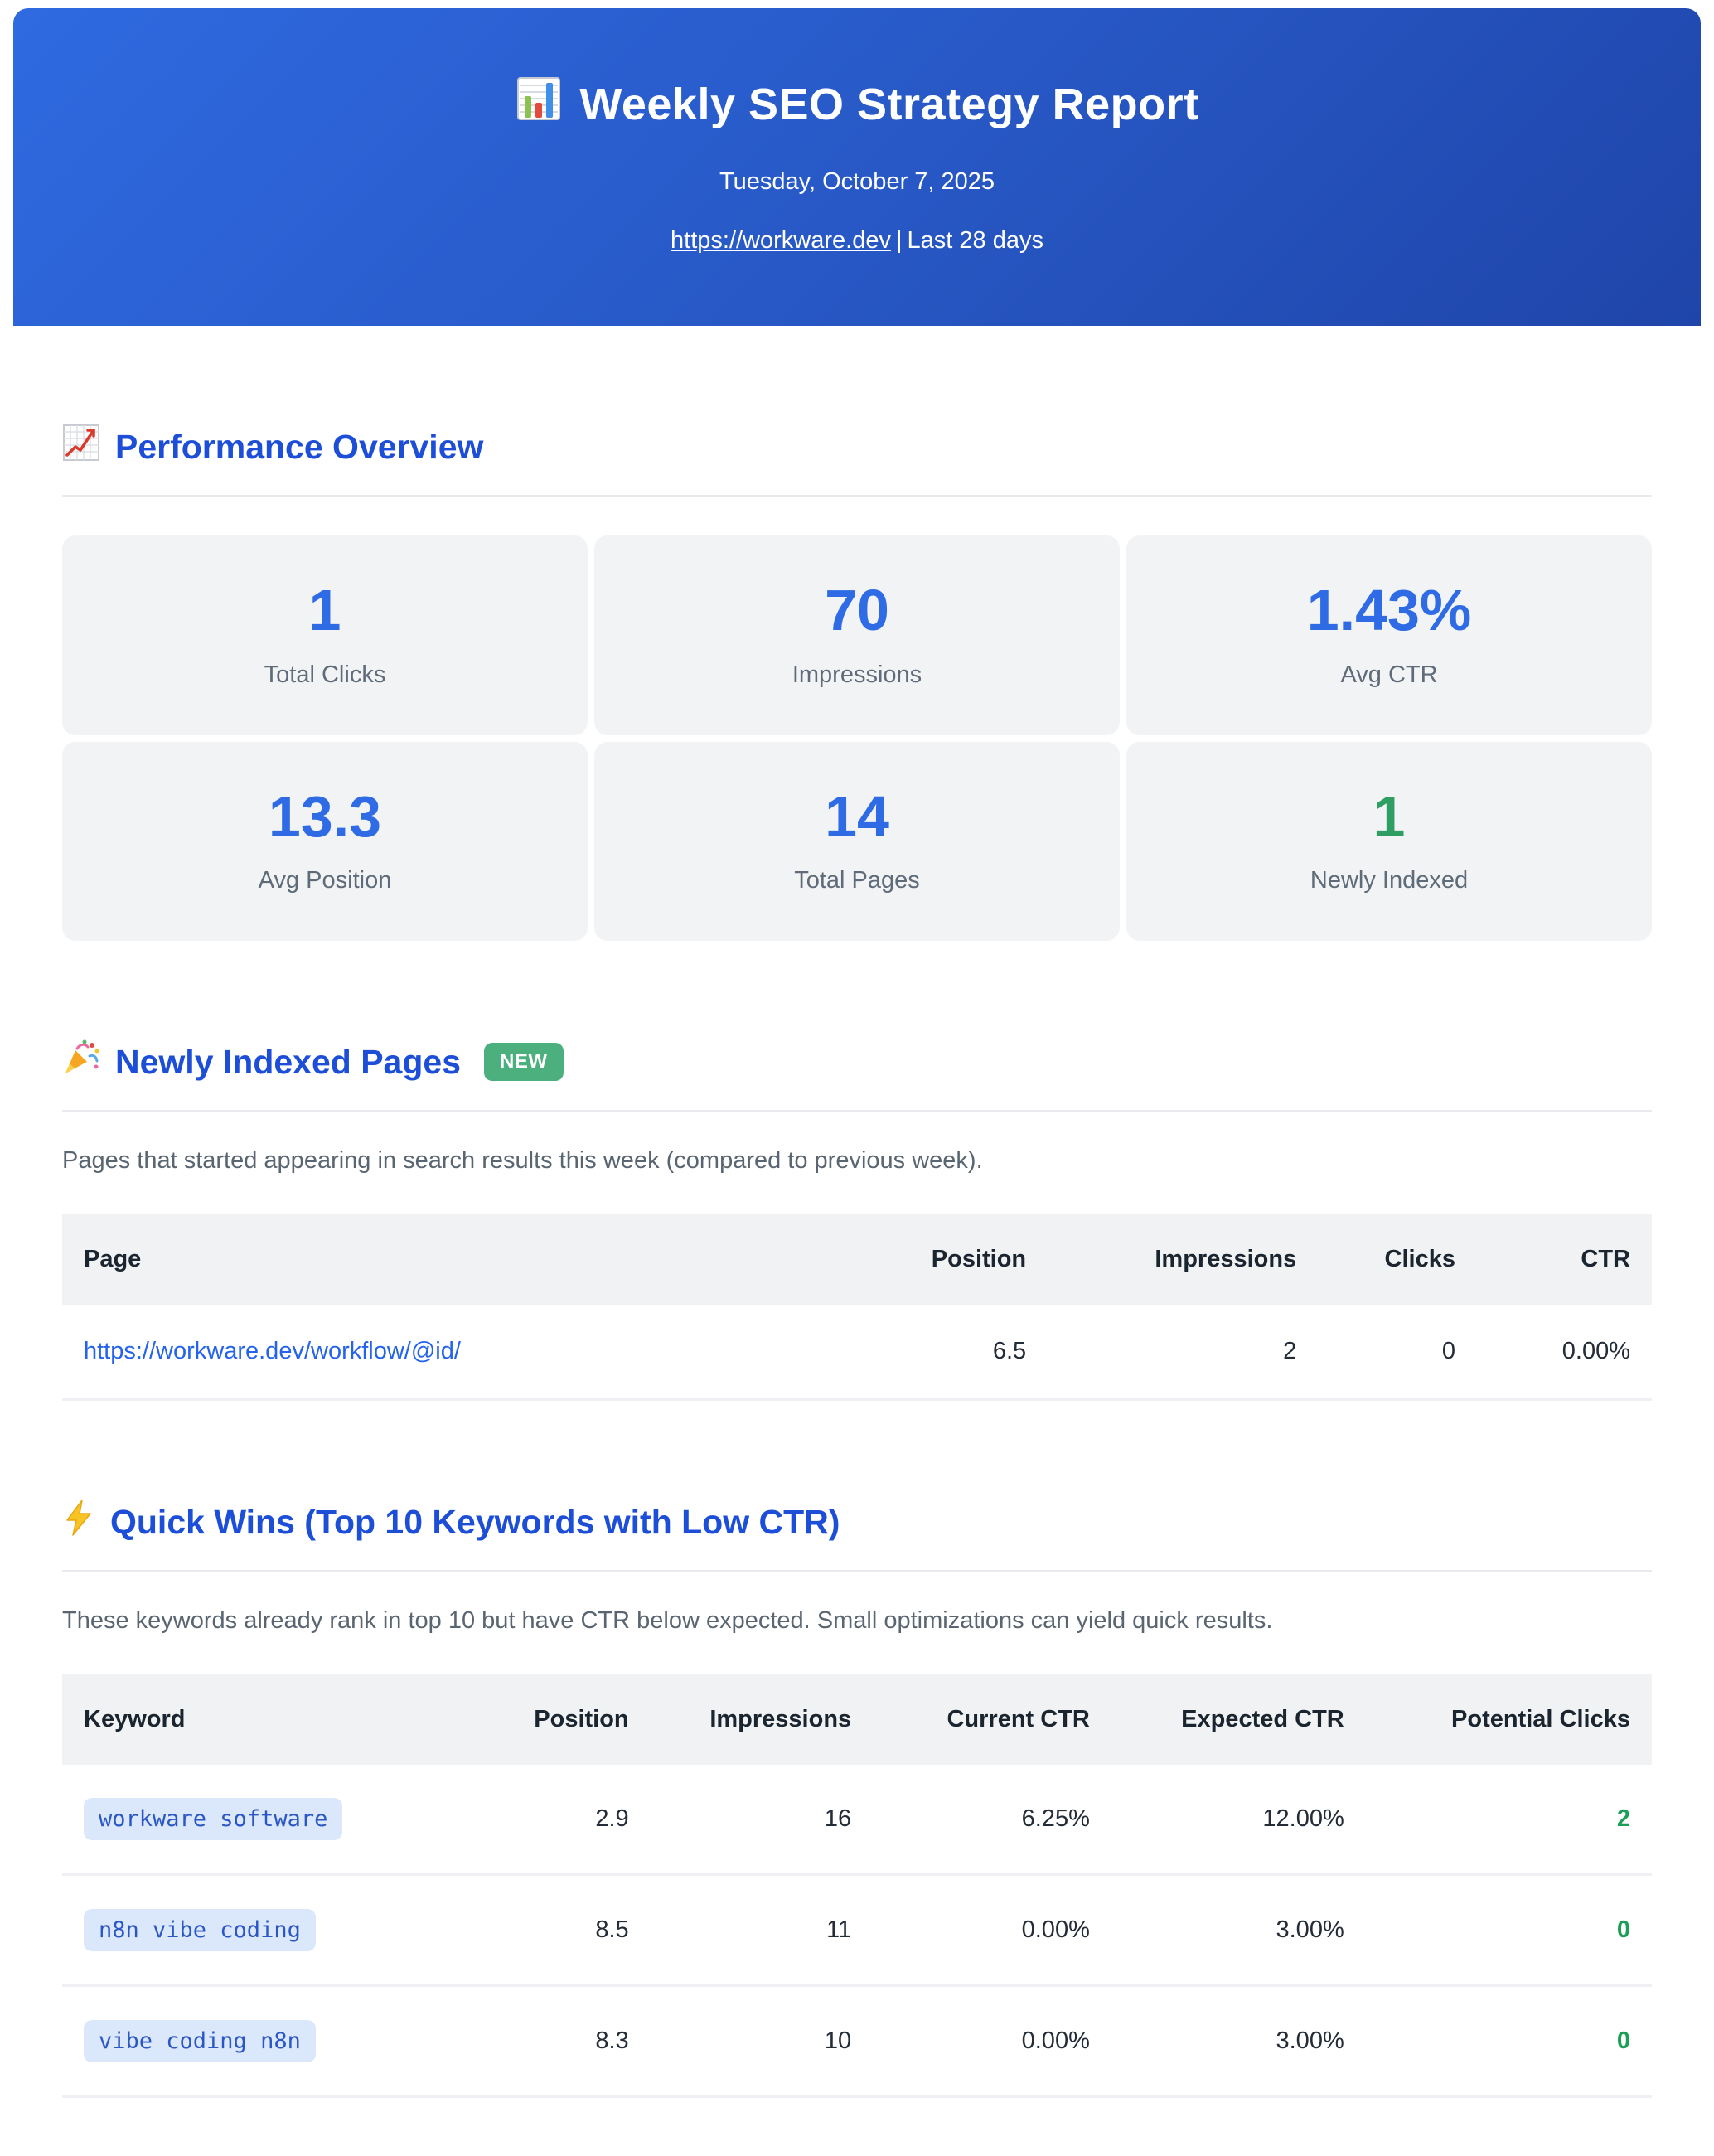  I want to click on stat-card-newly-indexed: 1 Newly Indexed, so click(1389, 841).